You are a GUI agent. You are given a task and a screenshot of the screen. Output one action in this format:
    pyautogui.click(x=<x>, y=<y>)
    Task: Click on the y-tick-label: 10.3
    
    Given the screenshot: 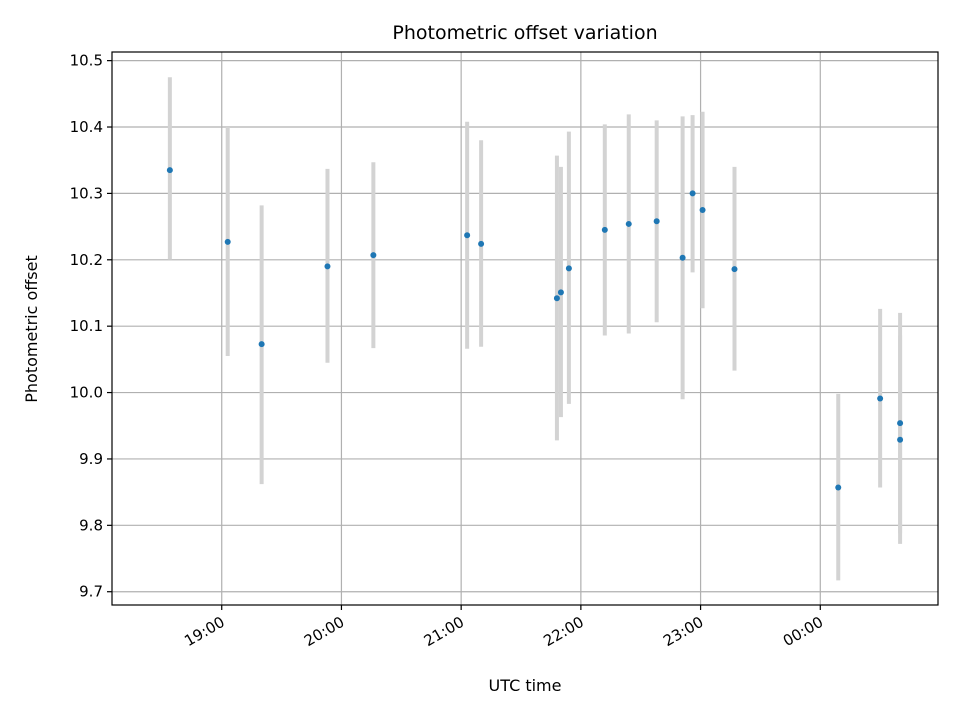 What is the action you would take?
    pyautogui.click(x=86, y=193)
    